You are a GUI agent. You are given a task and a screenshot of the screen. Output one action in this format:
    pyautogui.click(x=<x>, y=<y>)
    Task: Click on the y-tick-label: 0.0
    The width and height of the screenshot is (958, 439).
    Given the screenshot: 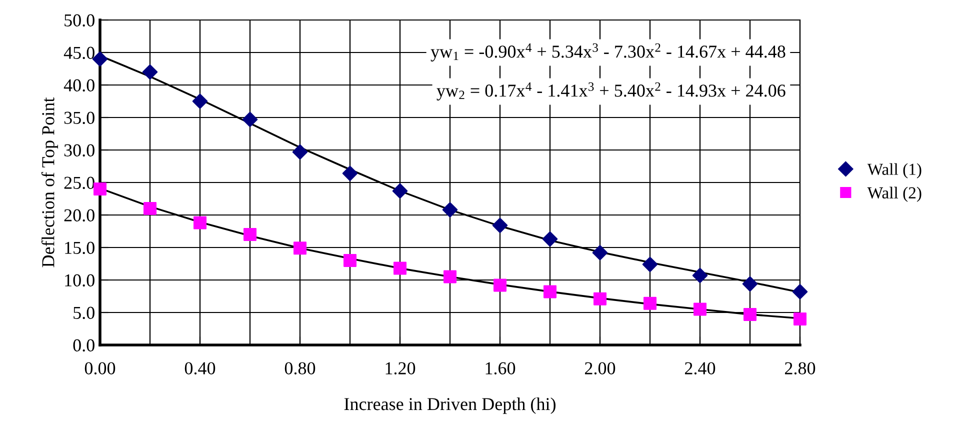 What is the action you would take?
    pyautogui.click(x=83, y=345)
    